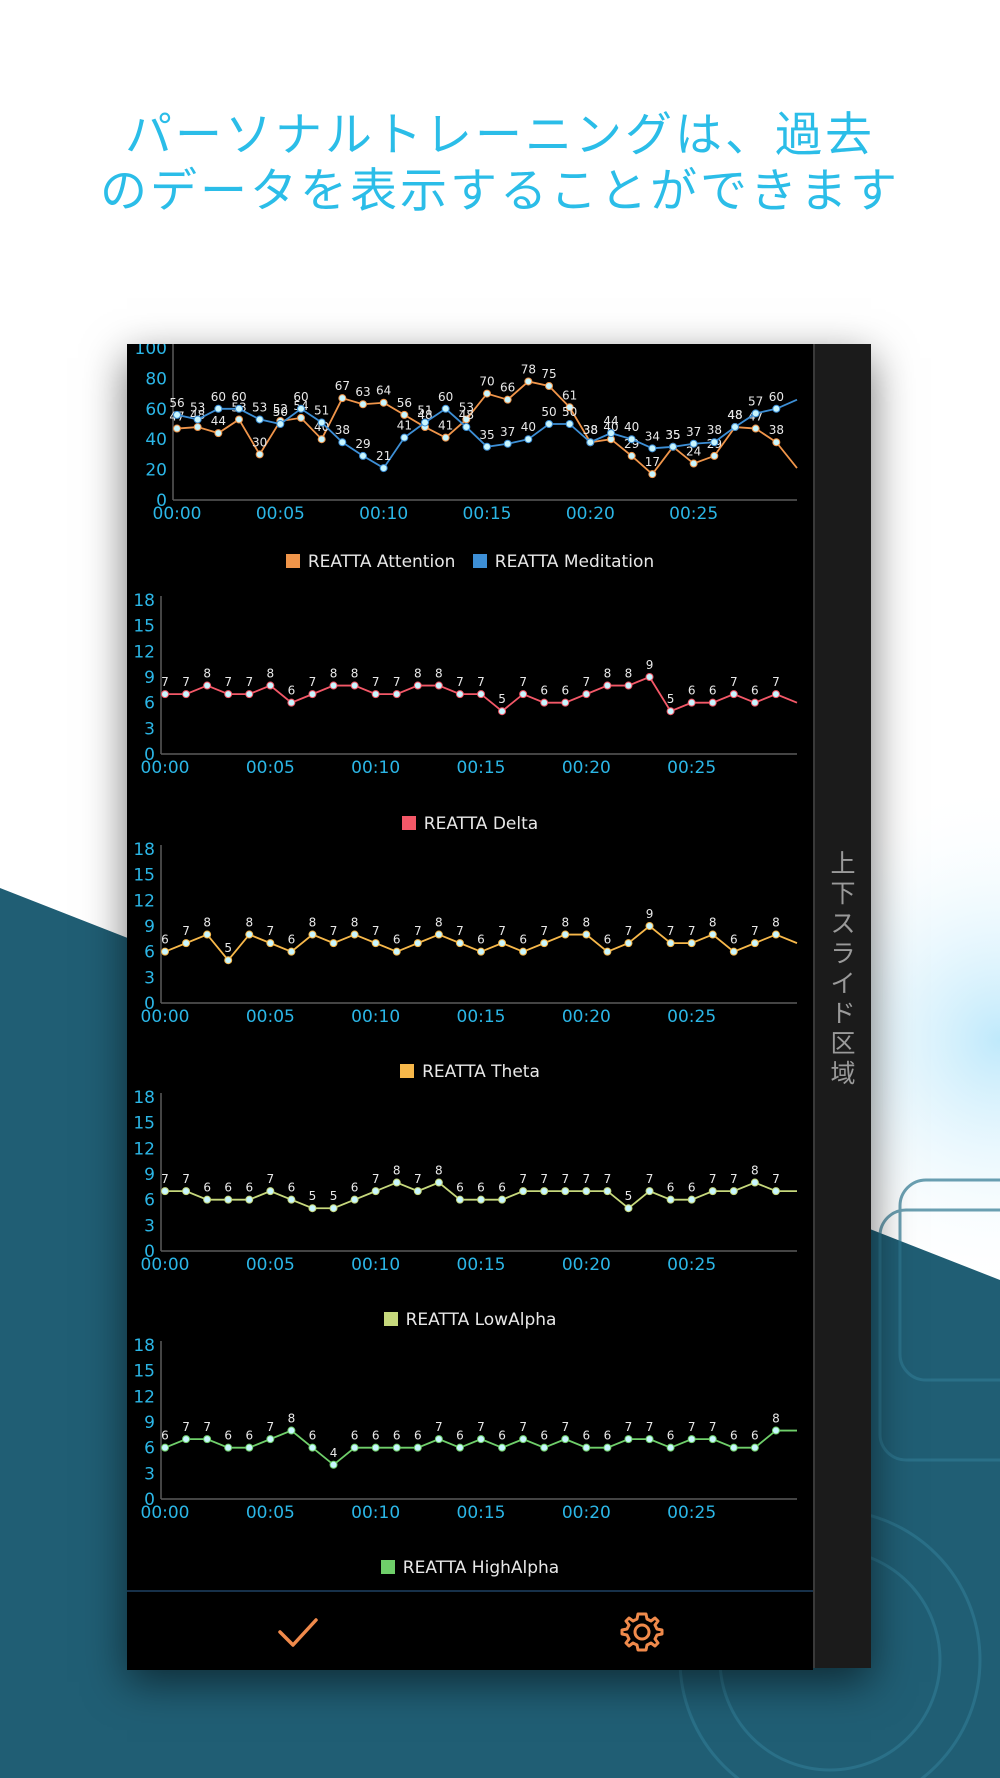  I want to click on data-label: 38, so click(714, 430).